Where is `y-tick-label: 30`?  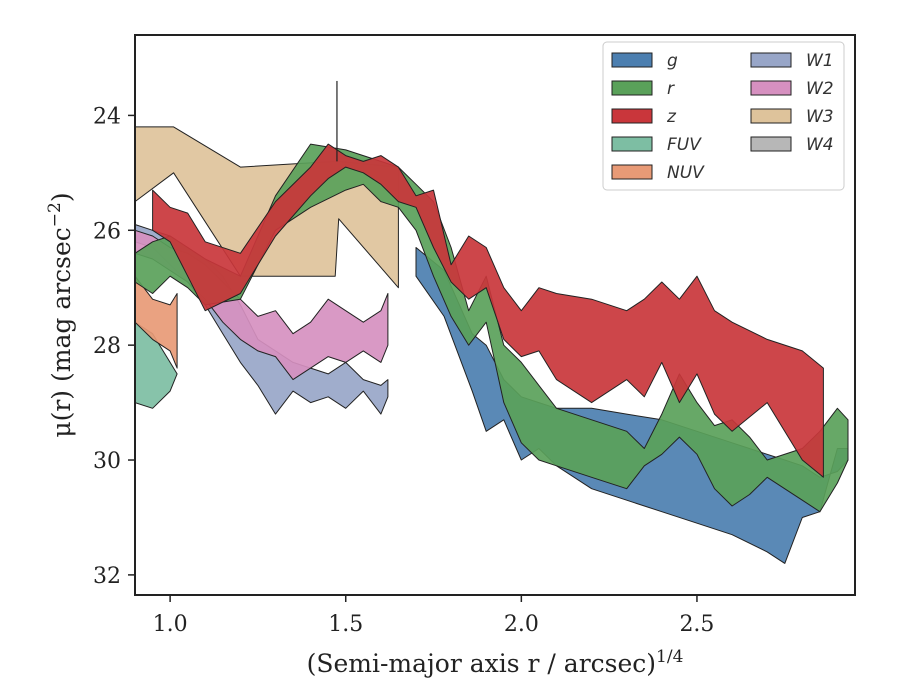
y-tick-label: 30 is located at coordinates (107, 461).